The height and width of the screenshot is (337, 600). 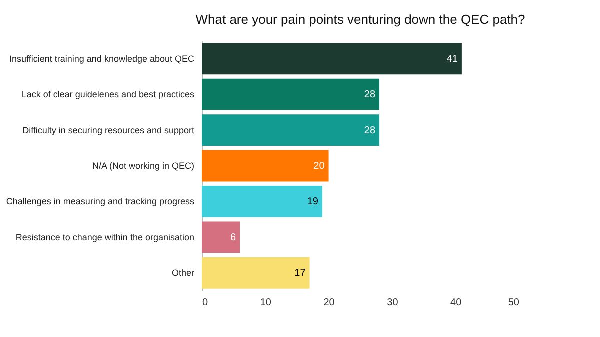 I want to click on x-tick-label: 40, so click(x=456, y=303).